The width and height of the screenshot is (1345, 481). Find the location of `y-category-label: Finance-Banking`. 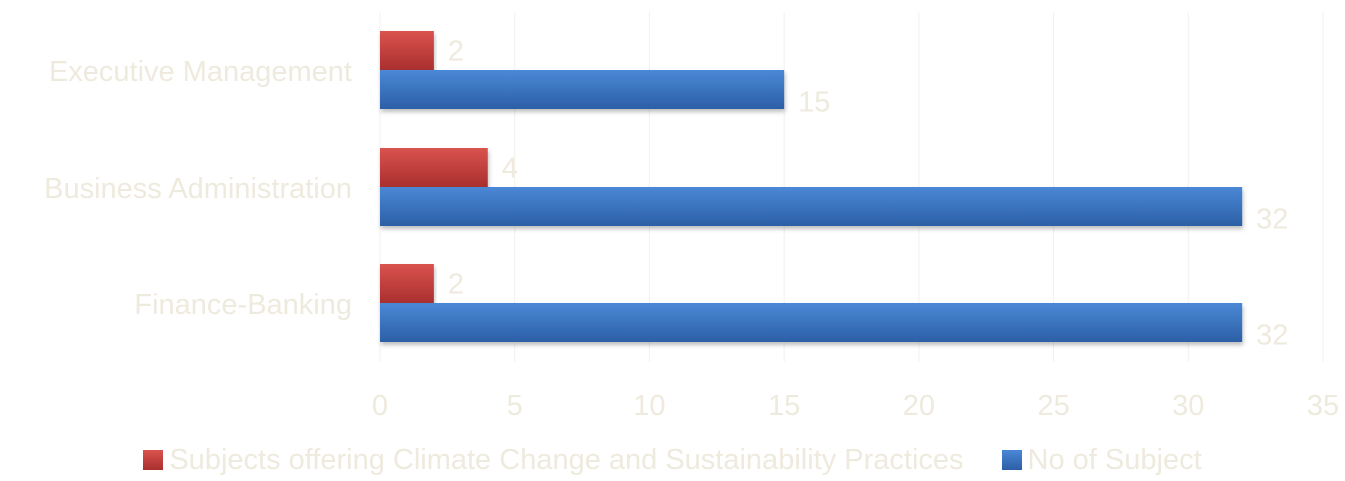

y-category-label: Finance-Banking is located at coordinates (243, 305).